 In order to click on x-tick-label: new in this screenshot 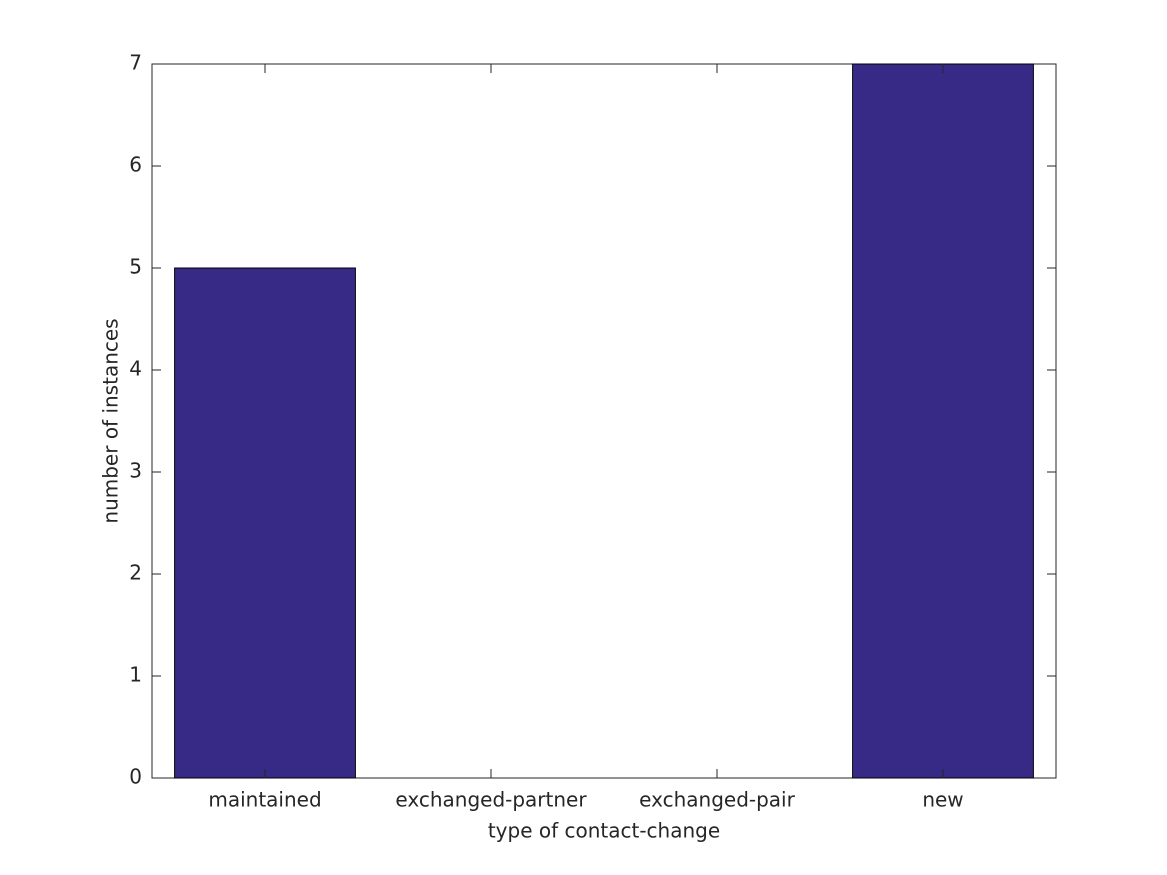, I will do `click(942, 800)`.